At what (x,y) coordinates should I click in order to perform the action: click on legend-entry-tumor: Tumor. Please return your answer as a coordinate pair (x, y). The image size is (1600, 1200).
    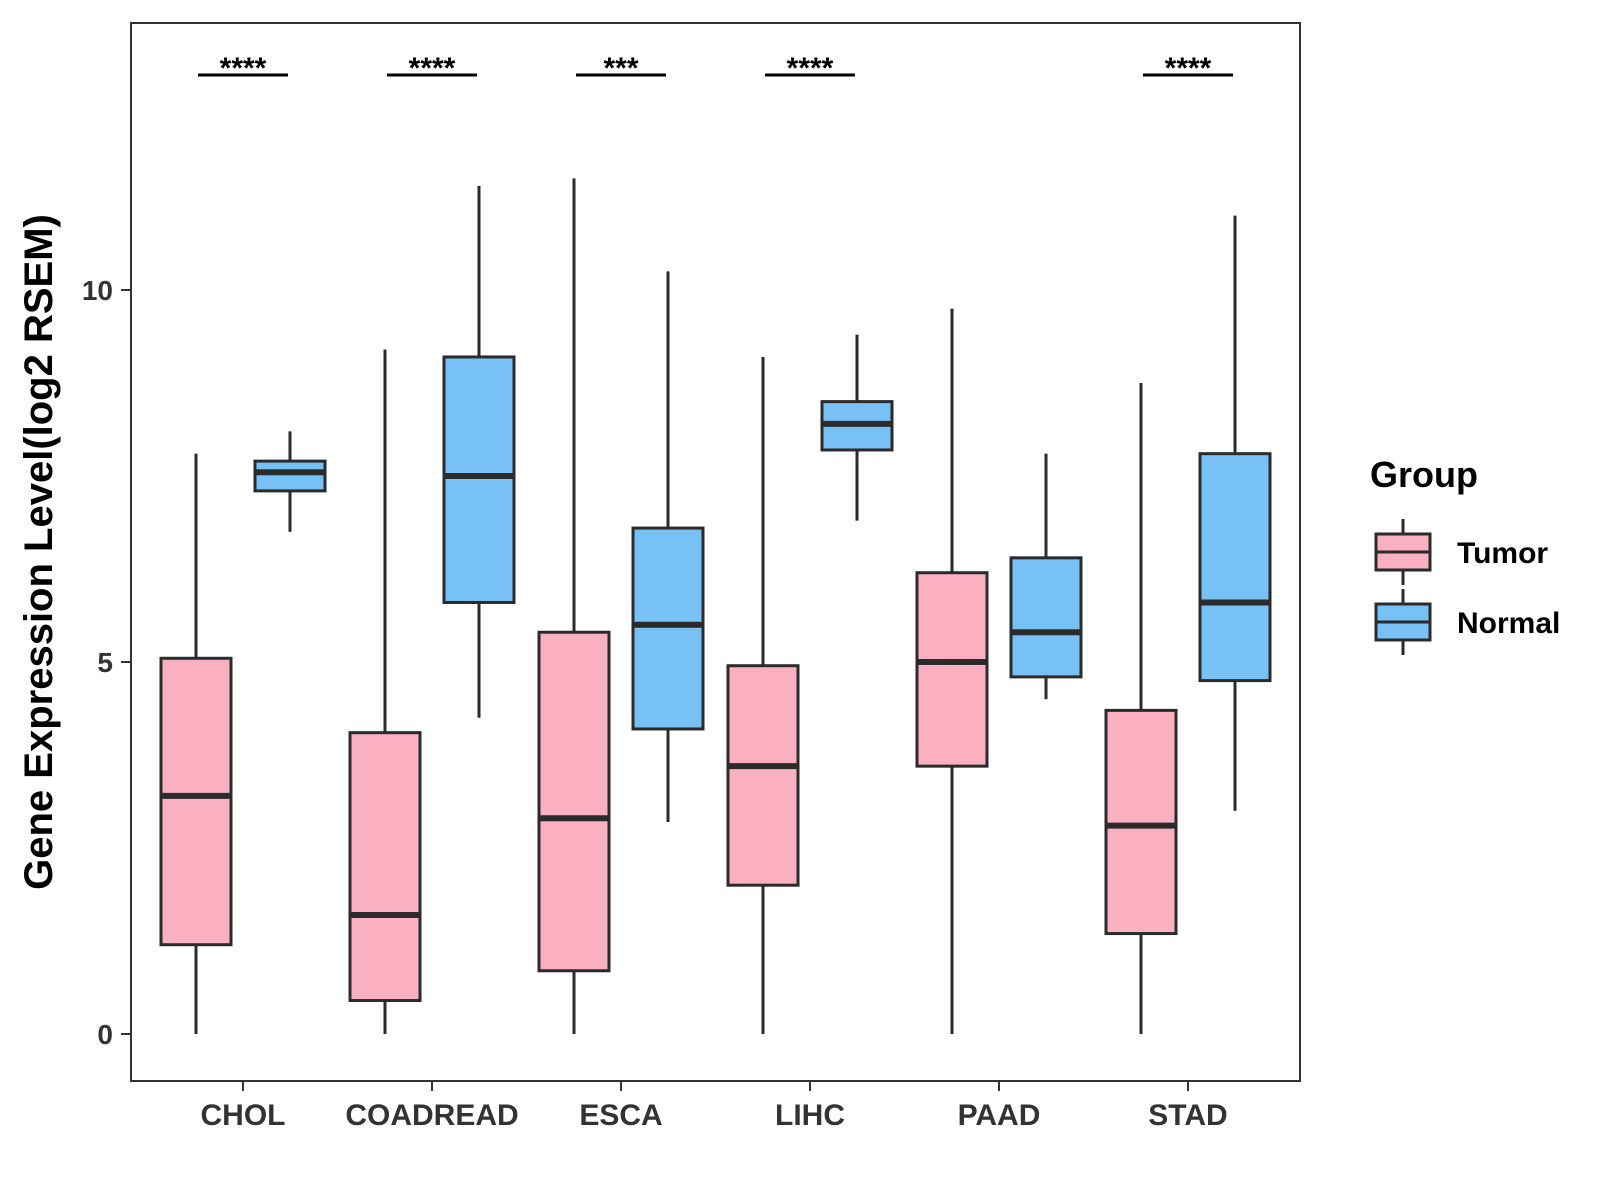
    Looking at the image, I should click on (1461, 552).